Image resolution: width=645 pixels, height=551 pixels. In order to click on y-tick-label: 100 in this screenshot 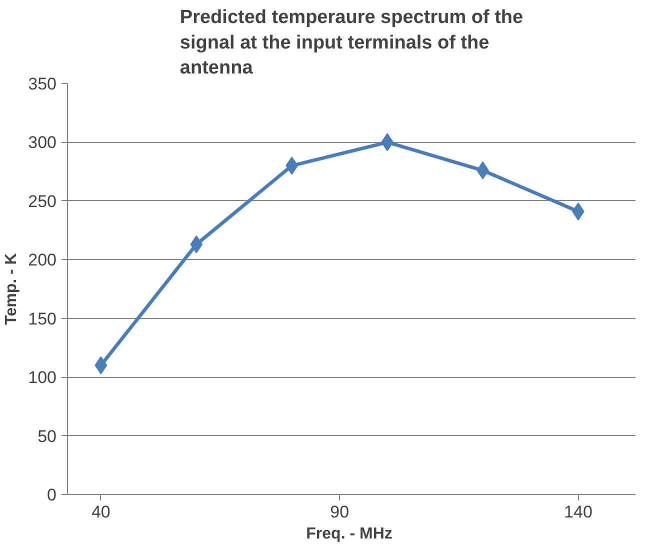, I will do `click(42, 378)`.